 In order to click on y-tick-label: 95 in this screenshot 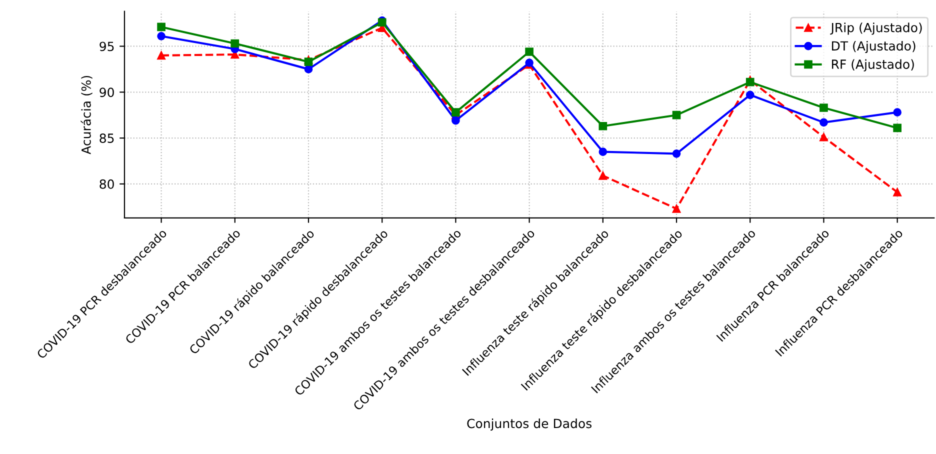, I will do `click(107, 47)`.